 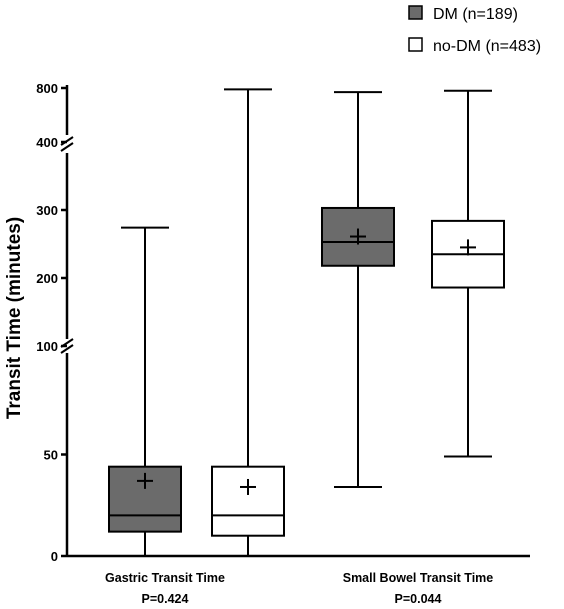 I want to click on legend-label-no-dm: no-DM (n=483), so click(x=487, y=46).